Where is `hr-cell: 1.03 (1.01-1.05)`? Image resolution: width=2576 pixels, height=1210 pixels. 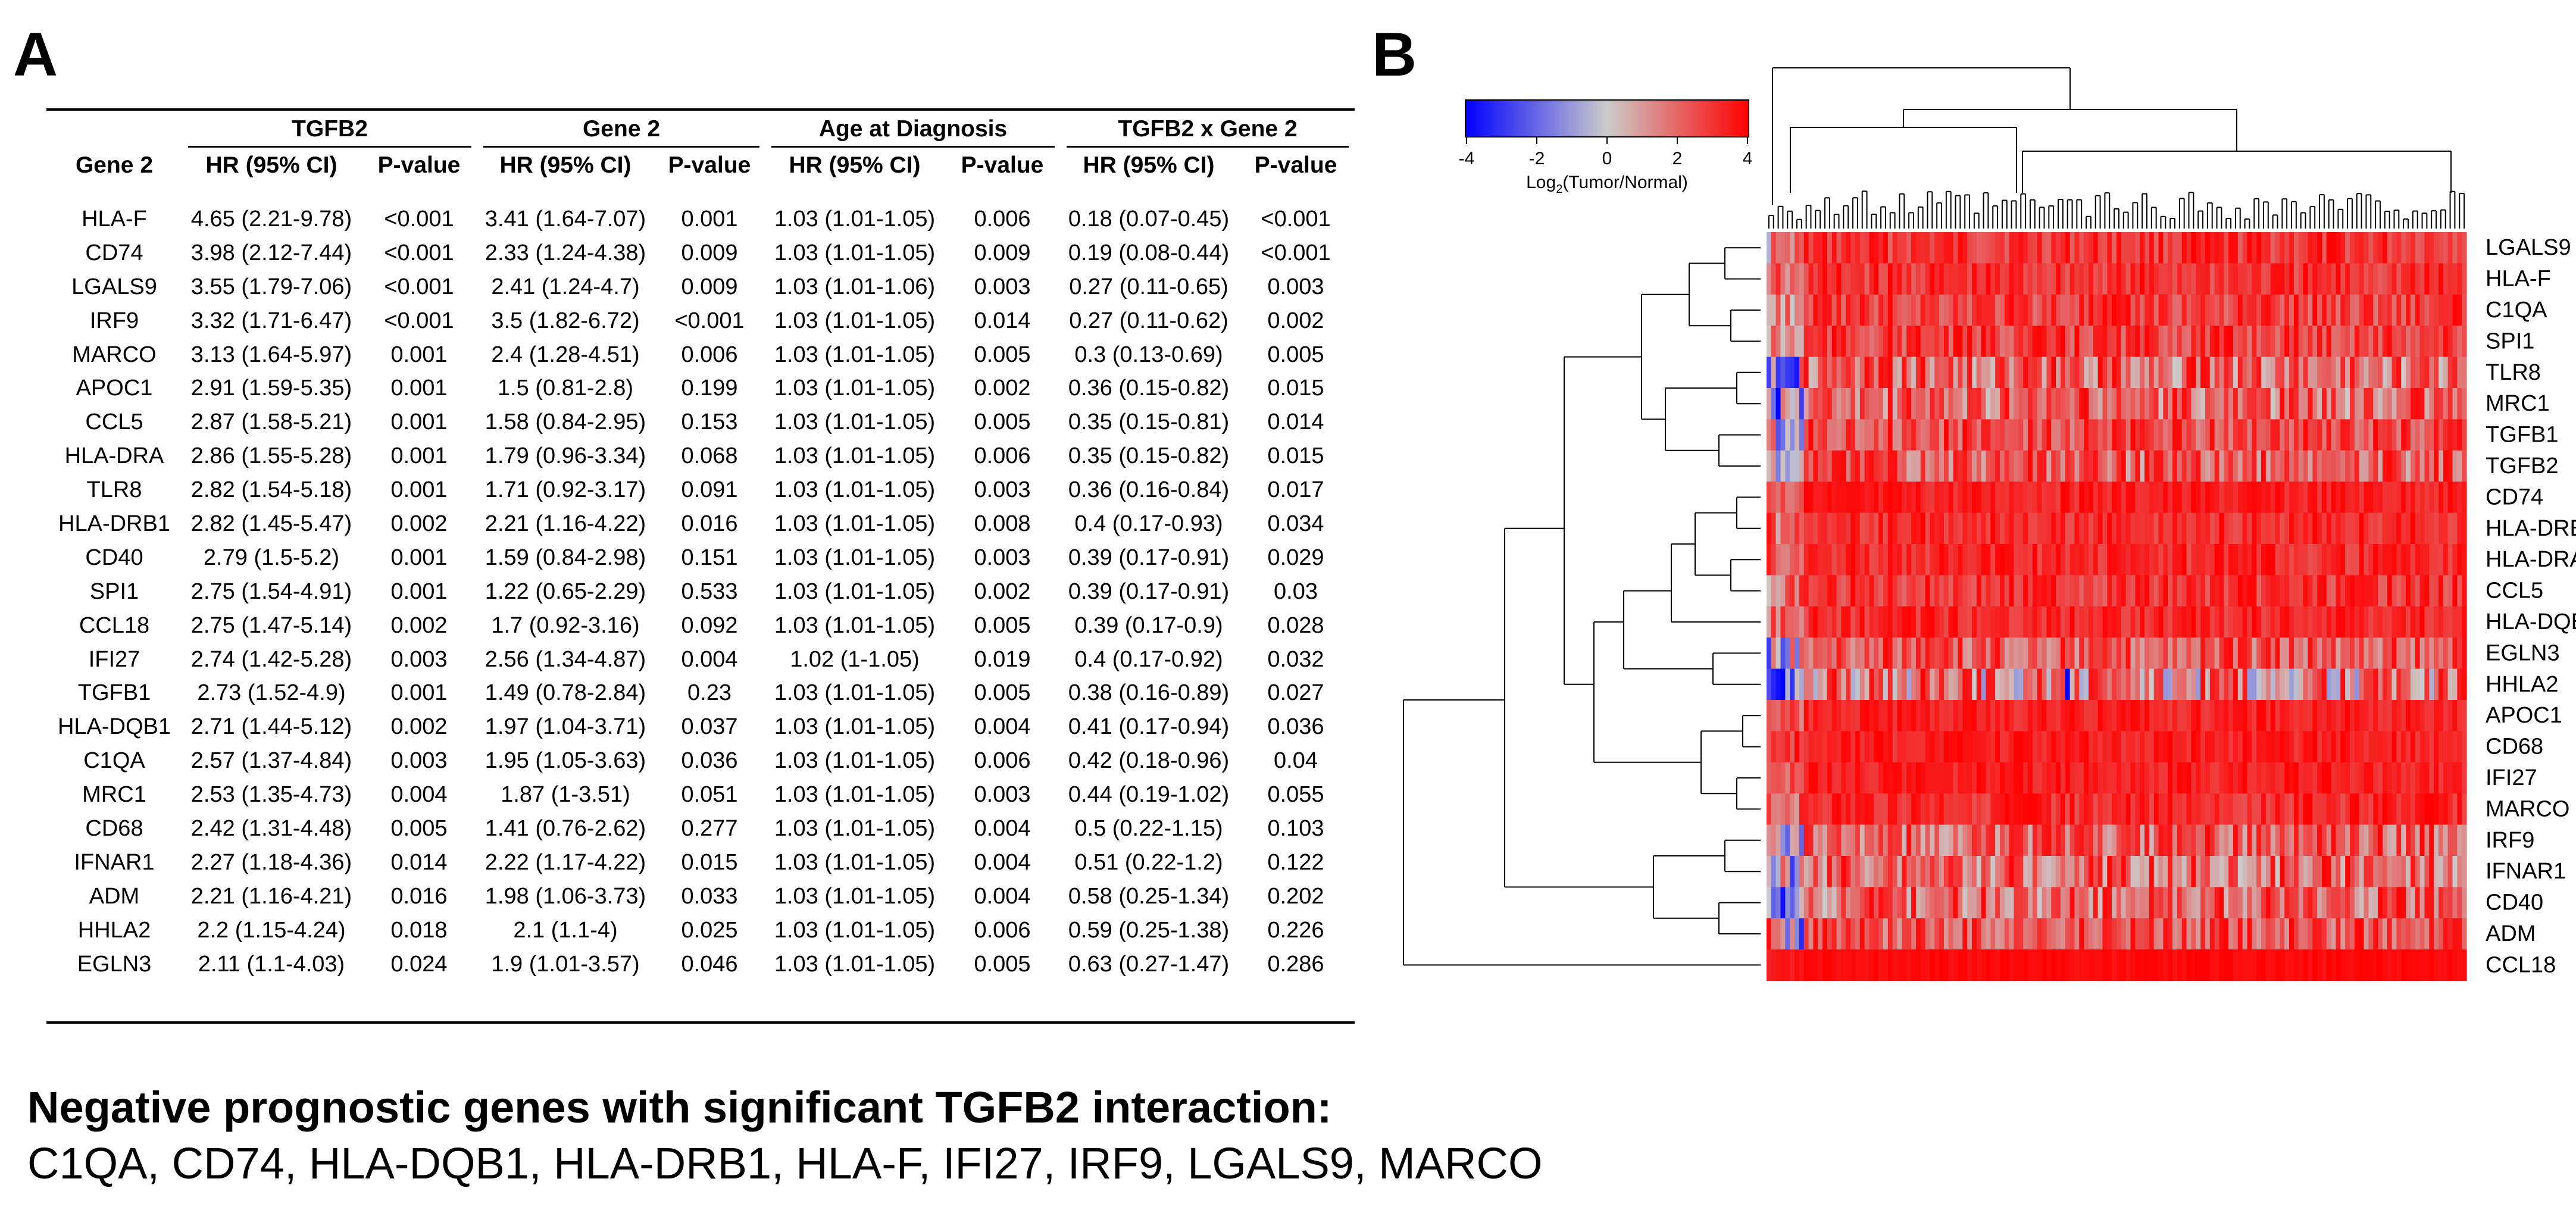
hr-cell: 1.03 (1.01-1.05) is located at coordinates (855, 253).